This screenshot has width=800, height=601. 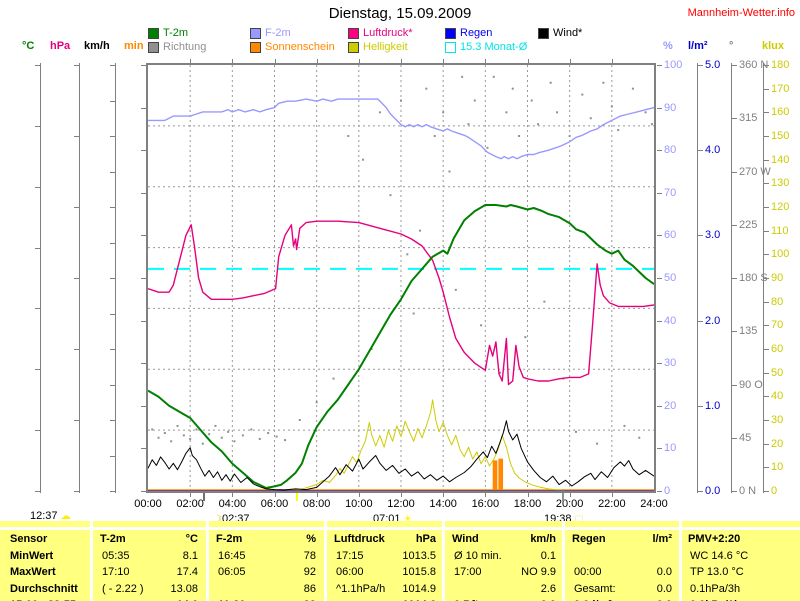 I want to click on table-cell: 0.0kPa/1h, so click(x=715, y=599).